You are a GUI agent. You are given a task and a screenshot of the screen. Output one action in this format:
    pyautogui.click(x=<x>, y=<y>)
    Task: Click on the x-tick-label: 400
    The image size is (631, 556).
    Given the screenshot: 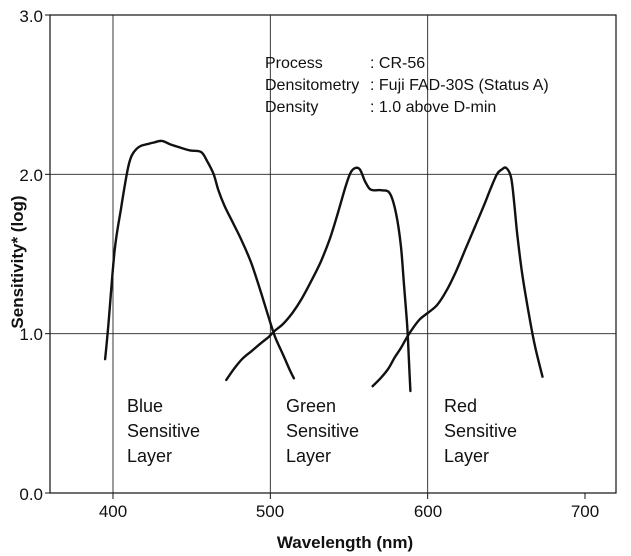 What is the action you would take?
    pyautogui.click(x=113, y=511)
    